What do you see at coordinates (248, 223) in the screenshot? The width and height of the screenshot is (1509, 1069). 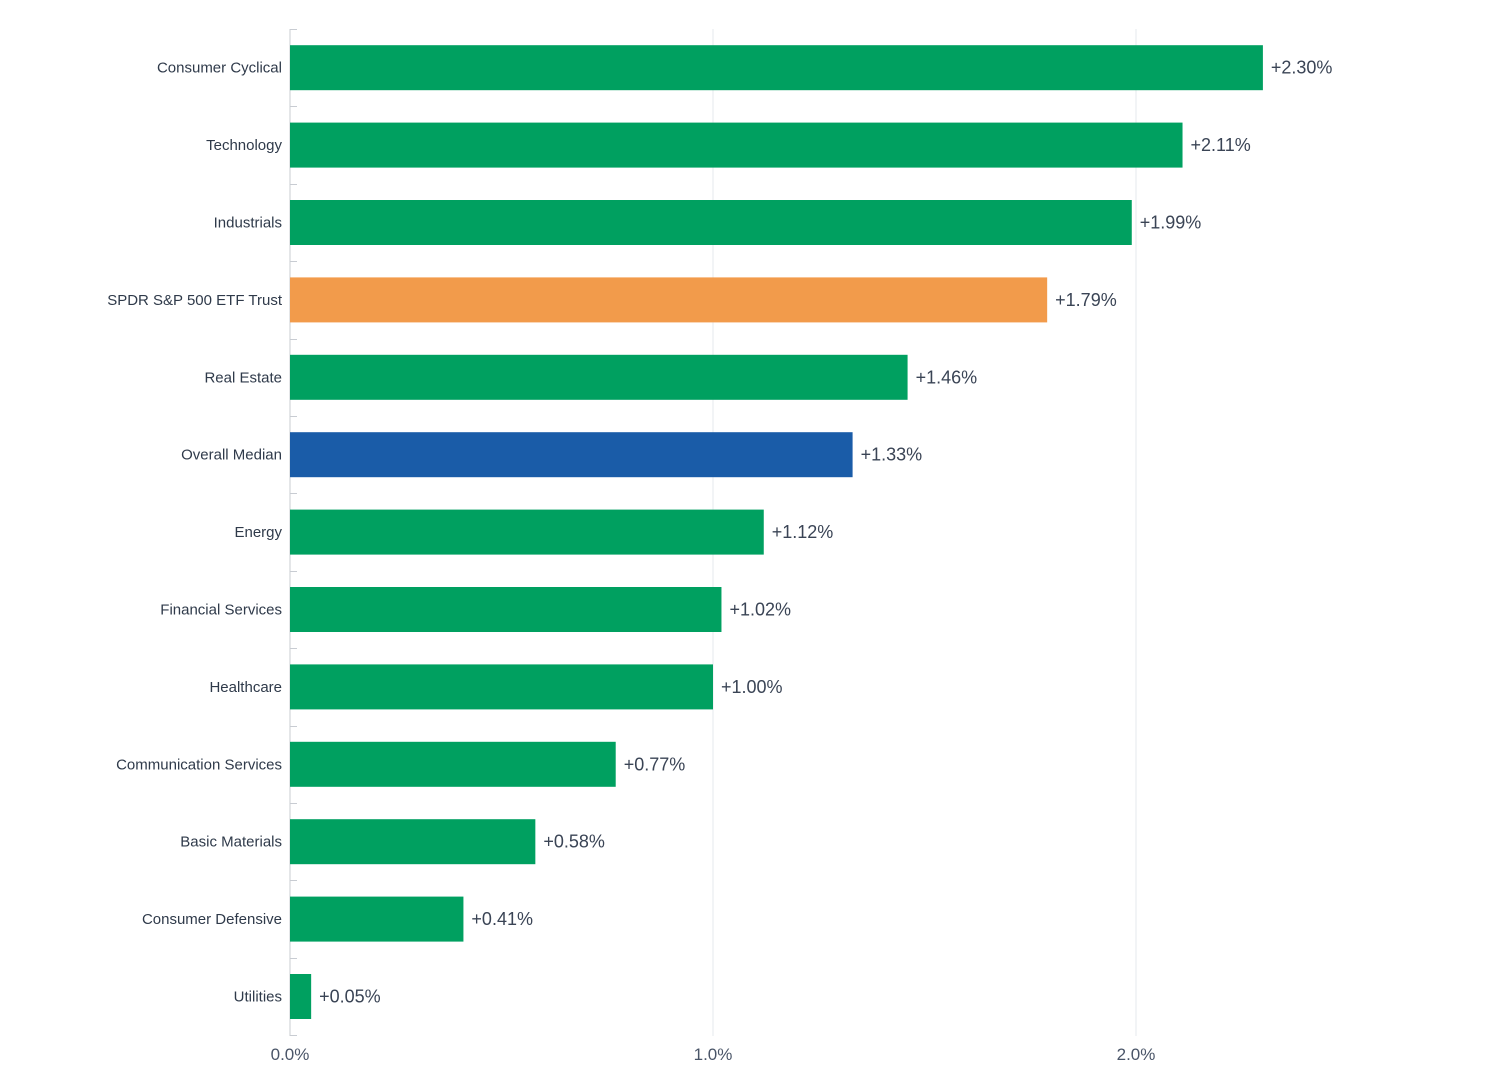 I see `category-label: Industrials` at bounding box center [248, 223].